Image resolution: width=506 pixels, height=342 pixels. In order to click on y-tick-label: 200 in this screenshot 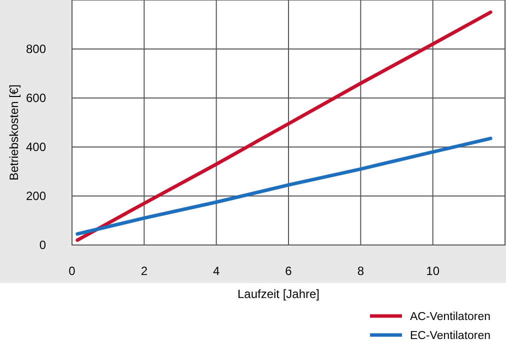, I will do `click(36, 196)`.